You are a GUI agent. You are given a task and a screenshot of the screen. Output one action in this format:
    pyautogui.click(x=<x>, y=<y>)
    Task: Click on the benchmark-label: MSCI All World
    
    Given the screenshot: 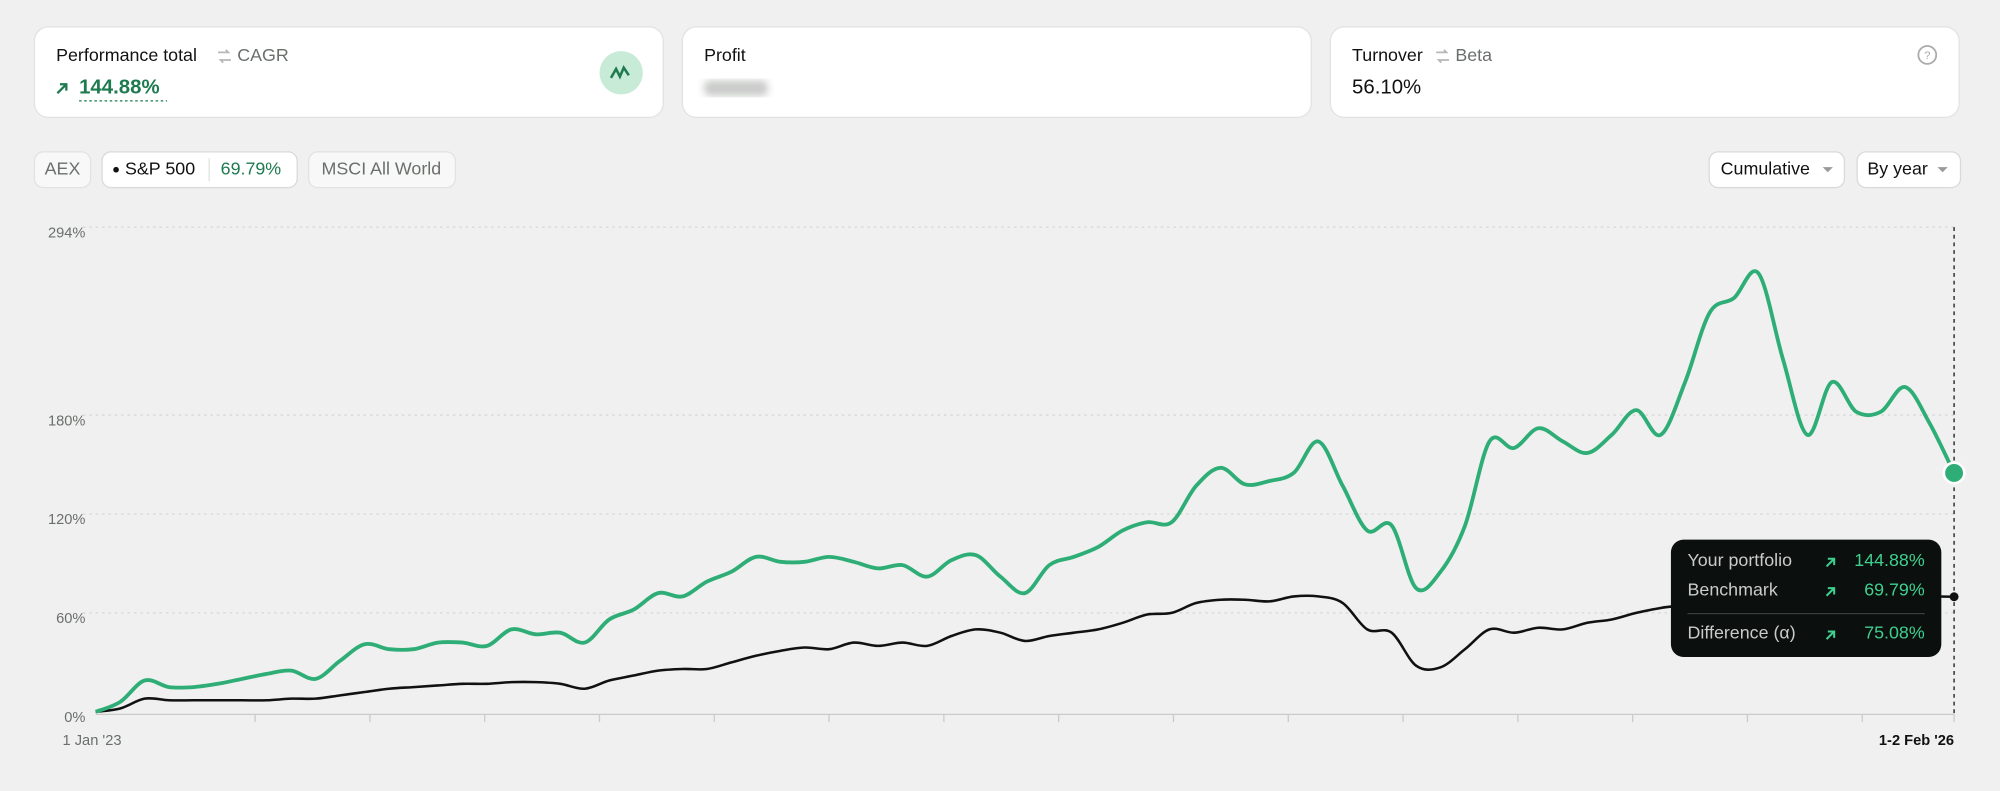 What is the action you would take?
    pyautogui.click(x=382, y=168)
    